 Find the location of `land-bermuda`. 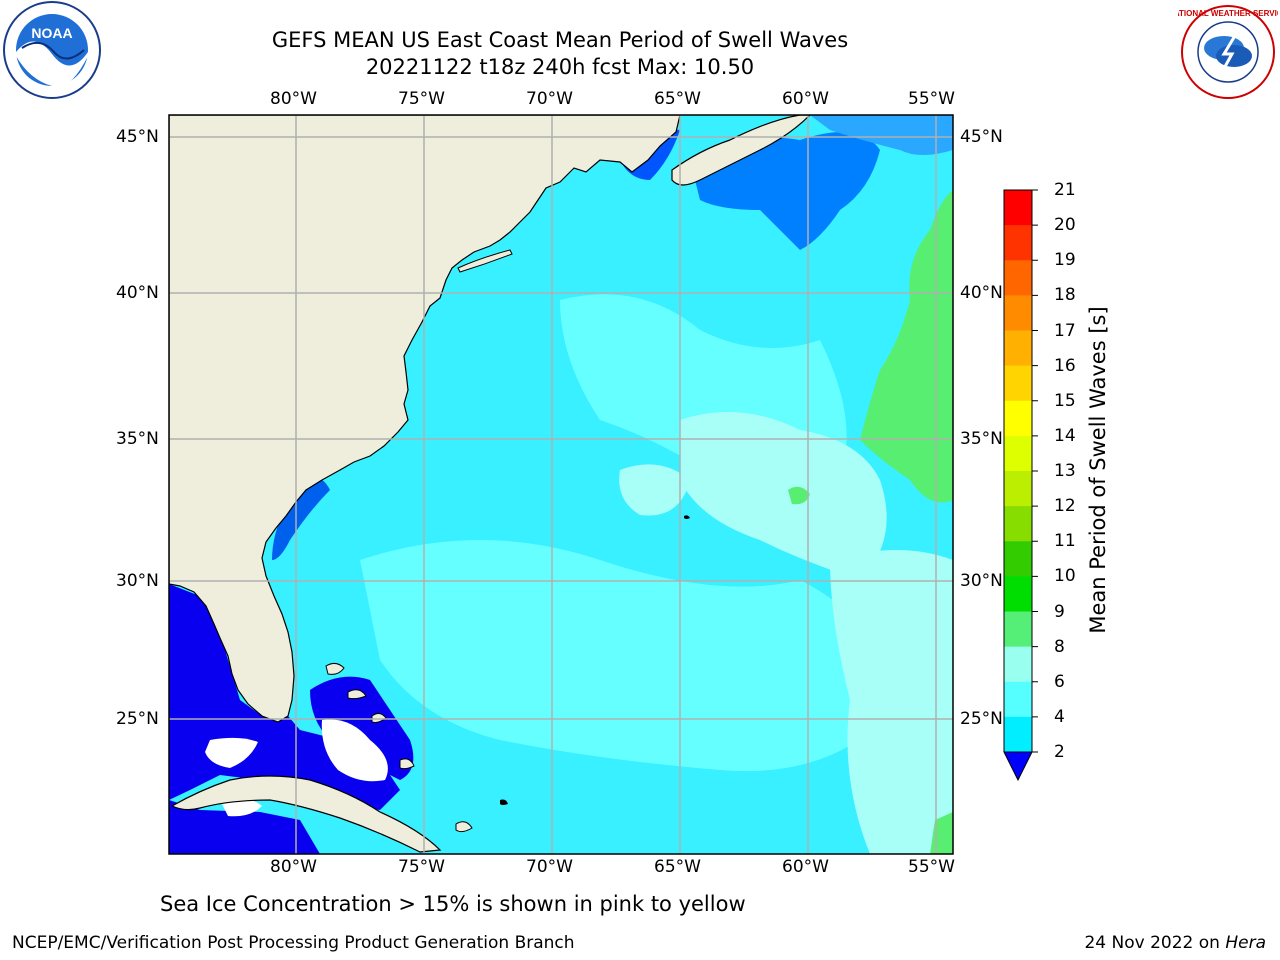

land-bermuda is located at coordinates (687, 517).